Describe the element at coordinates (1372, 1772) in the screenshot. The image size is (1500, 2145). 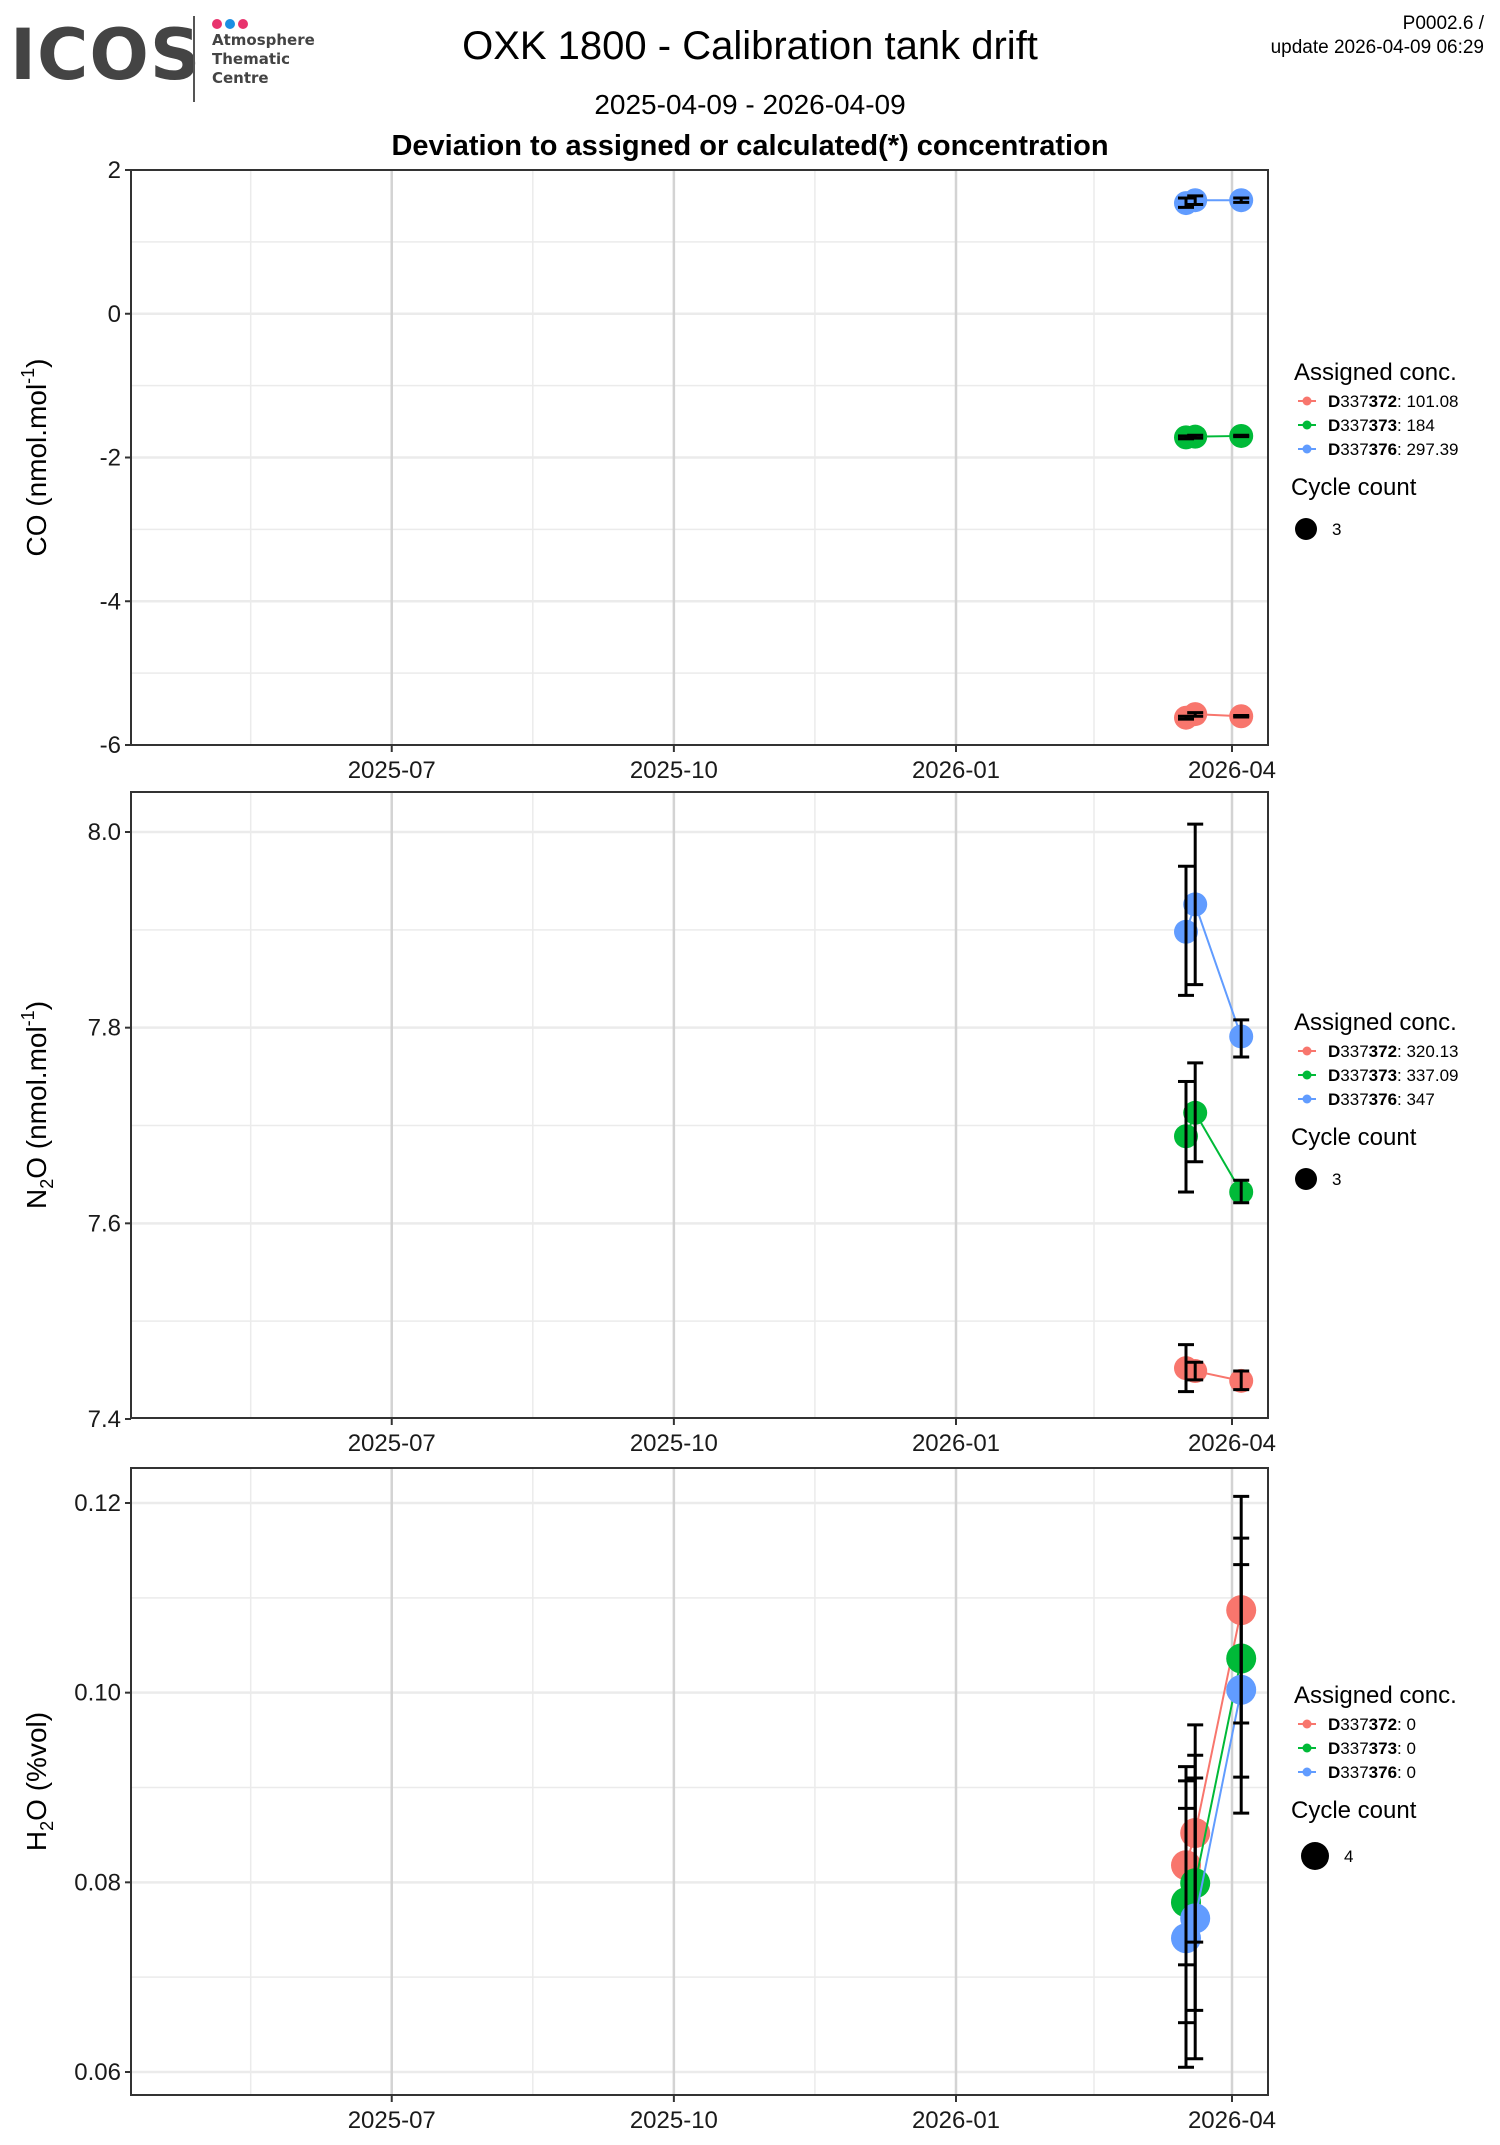
I see `legend-entry-label: D337376: 0` at that location.